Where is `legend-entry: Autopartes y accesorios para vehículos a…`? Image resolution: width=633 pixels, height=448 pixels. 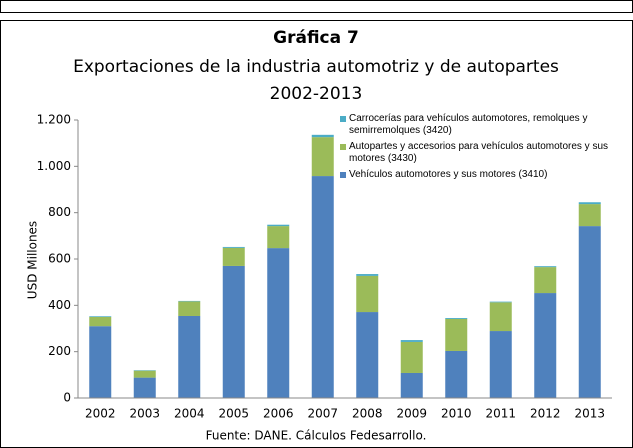
legend-entry: Autopartes y accesorios para vehículos a… is located at coordinates (481, 153).